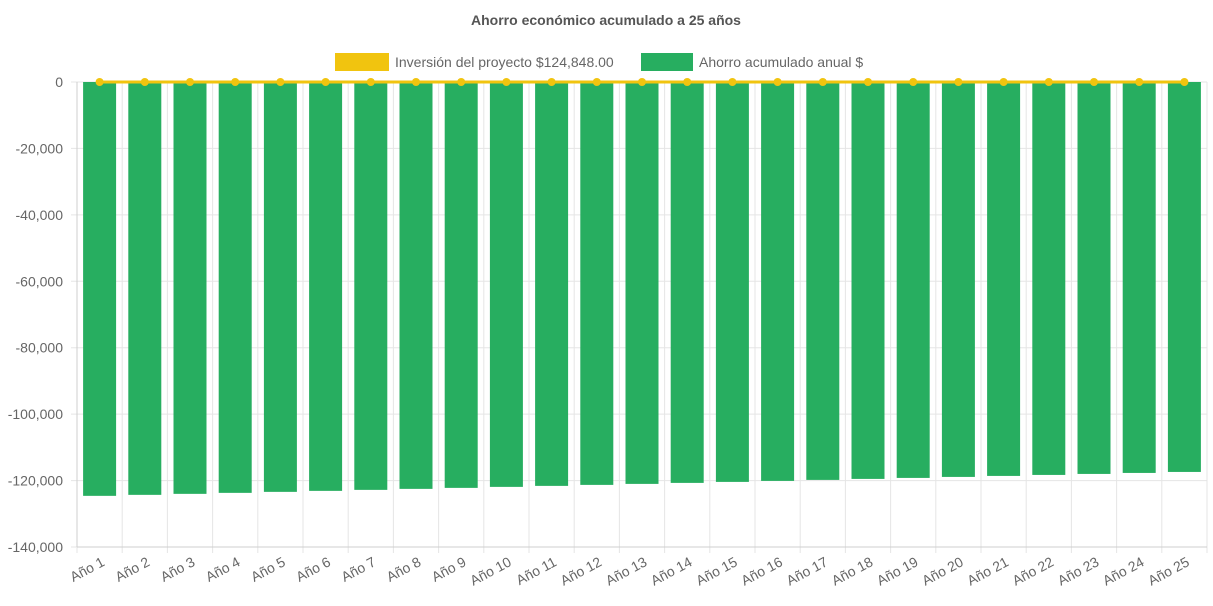 The height and width of the screenshot is (606, 1213). I want to click on y-tick-label: -40,000, so click(40, 215).